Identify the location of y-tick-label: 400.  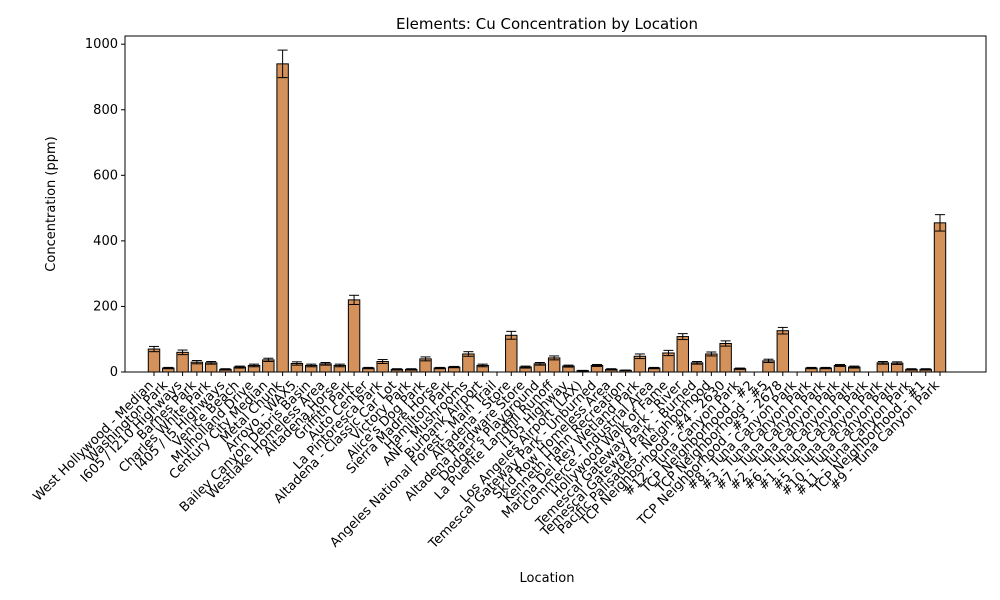
(105, 241).